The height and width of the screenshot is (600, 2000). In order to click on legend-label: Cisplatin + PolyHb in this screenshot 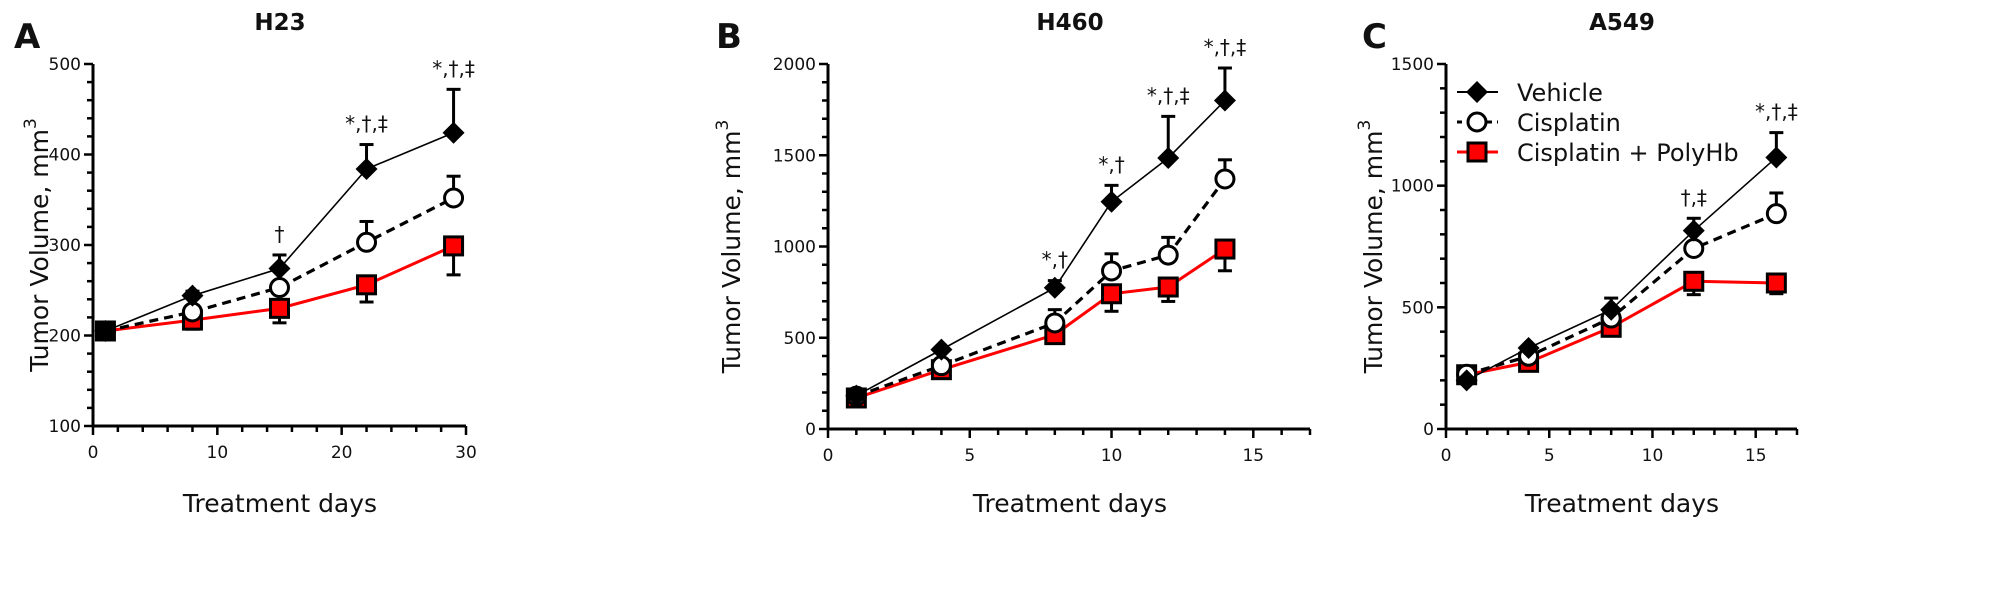, I will do `click(1628, 153)`.